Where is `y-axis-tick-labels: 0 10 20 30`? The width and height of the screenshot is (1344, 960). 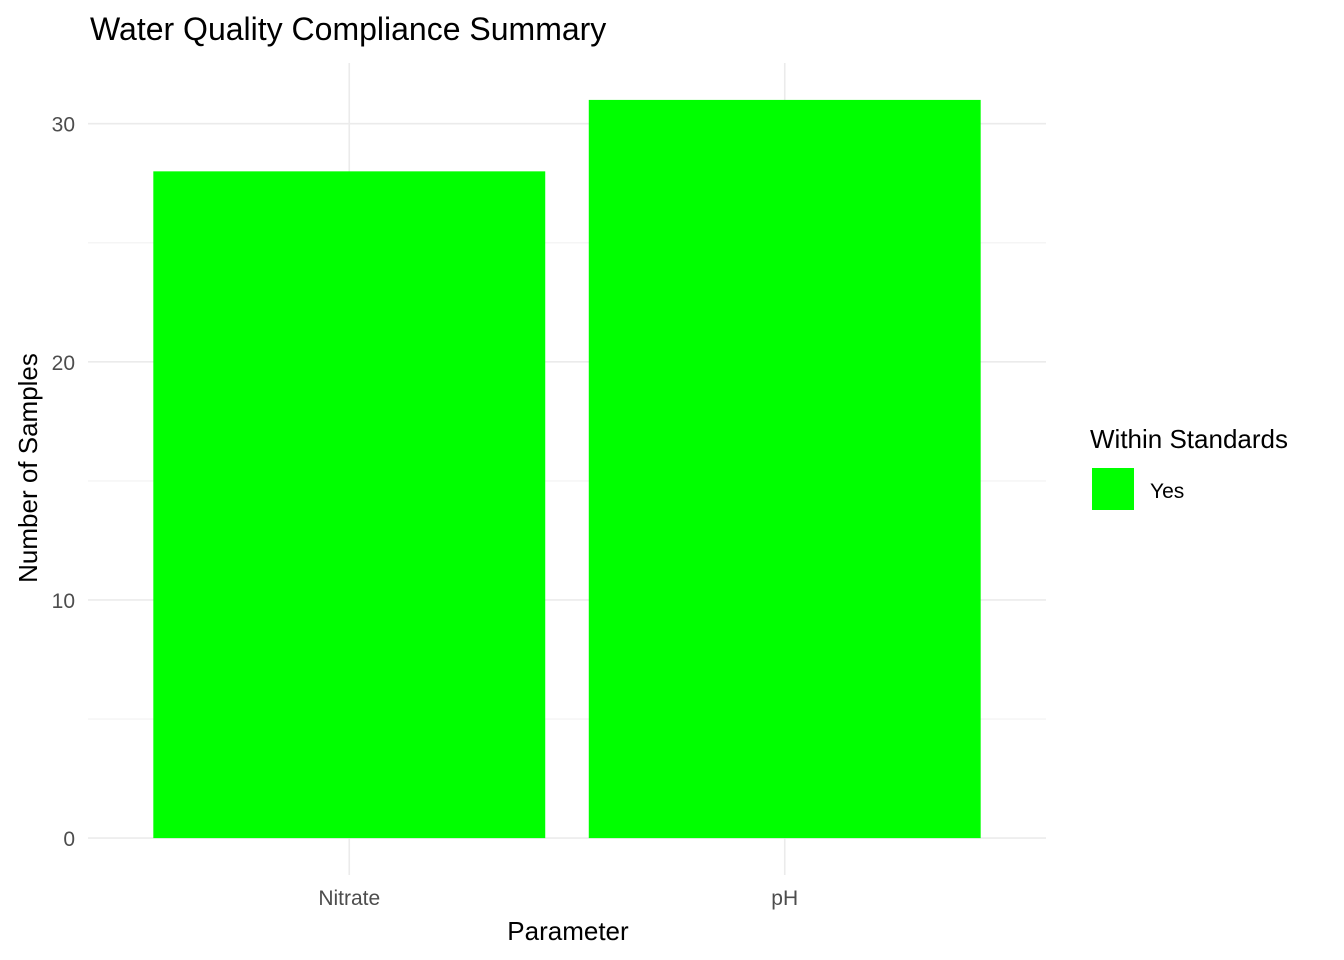 y-axis-tick-labels: 0 10 20 30 is located at coordinates (63, 482).